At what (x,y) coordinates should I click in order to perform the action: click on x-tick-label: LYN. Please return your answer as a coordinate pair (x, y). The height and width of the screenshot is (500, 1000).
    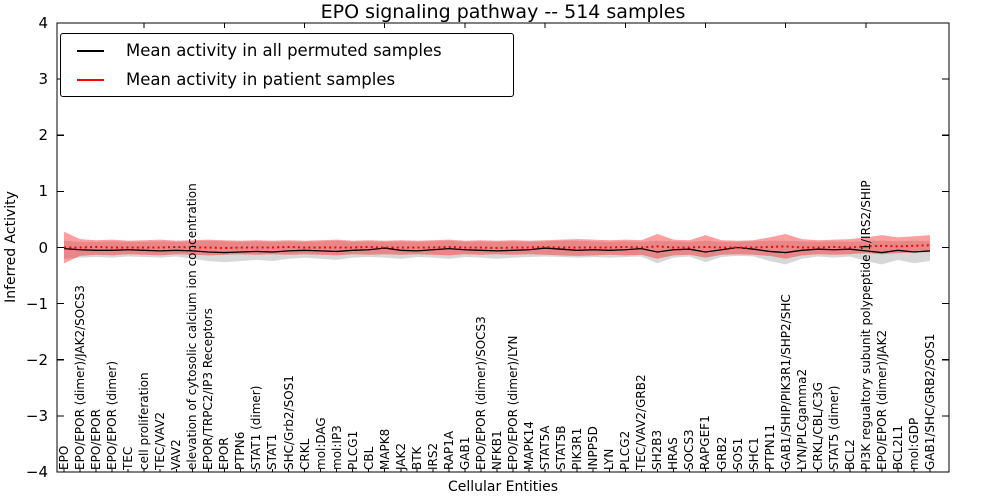
    Looking at the image, I should click on (609, 459).